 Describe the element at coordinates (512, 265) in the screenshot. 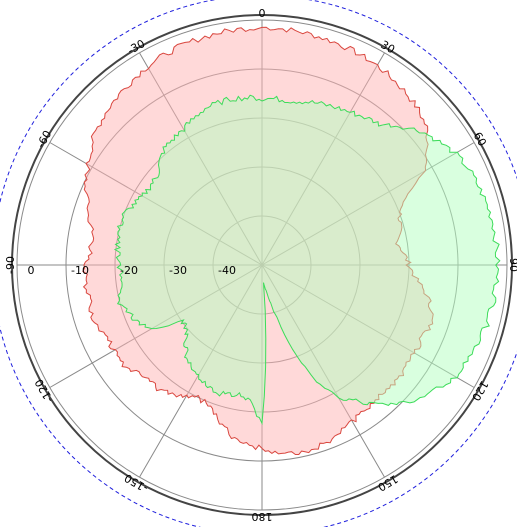

I see `angle-tick-label: 90` at that location.